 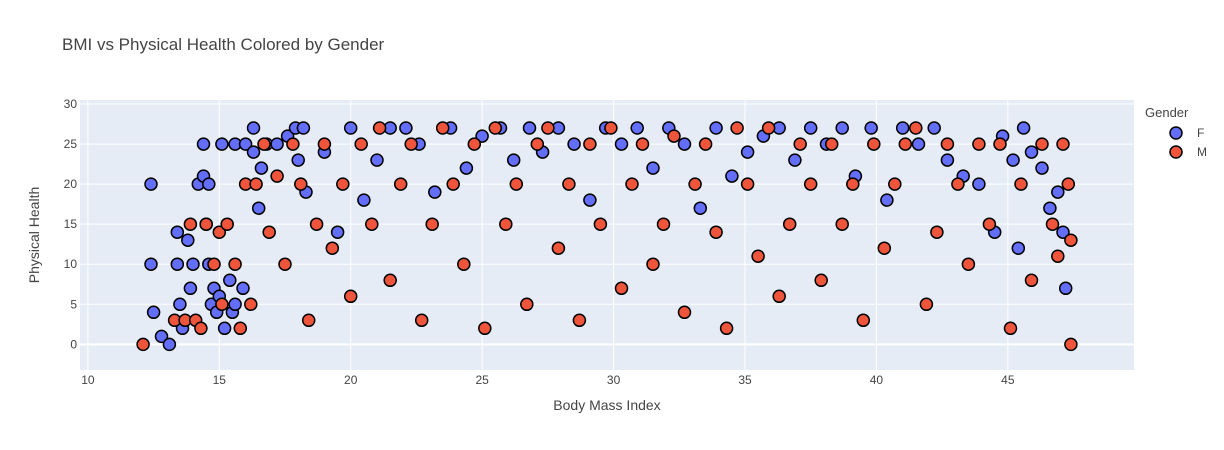 I want to click on legend-label-f: F, so click(x=1200, y=133).